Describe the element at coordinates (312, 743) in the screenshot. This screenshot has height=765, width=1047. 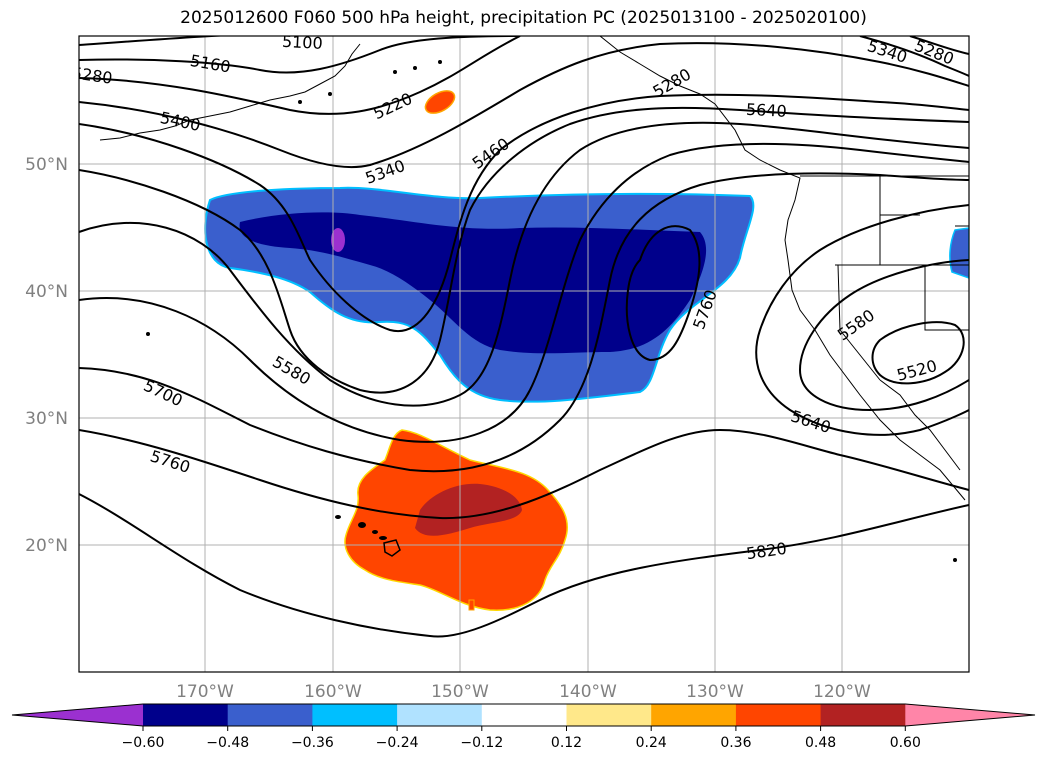
I see `colorbar-tick-label: −0.36` at that location.